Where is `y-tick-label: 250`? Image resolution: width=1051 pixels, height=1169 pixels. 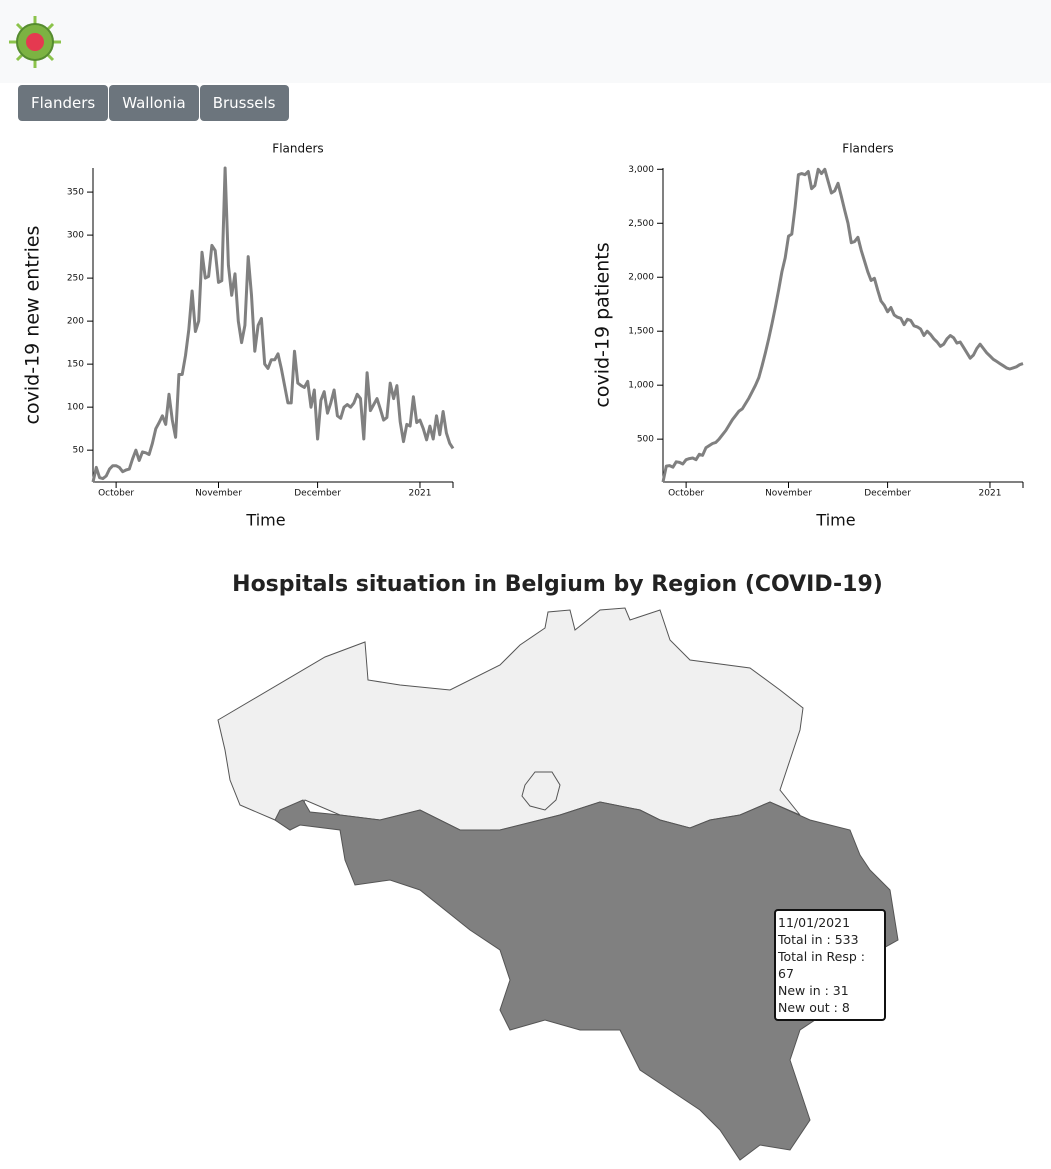
y-tick-label: 250 is located at coordinates (75, 279).